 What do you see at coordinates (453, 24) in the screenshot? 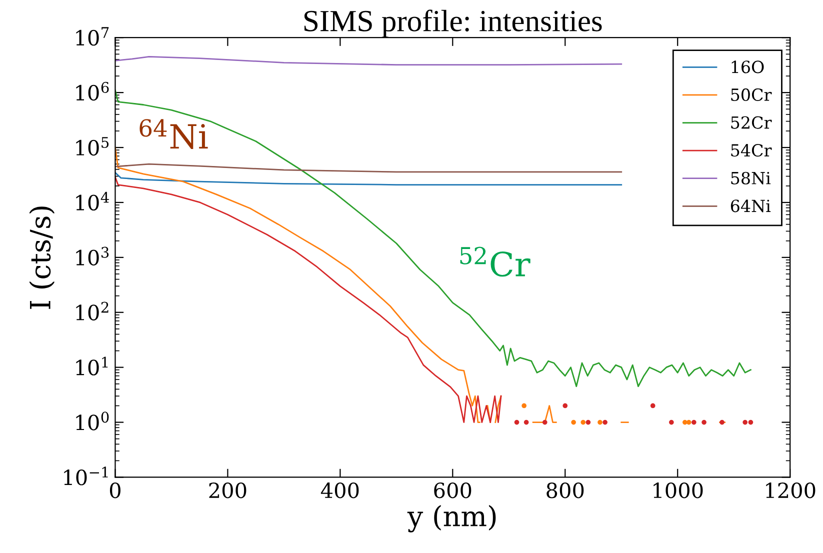
I see `chart-title: SIMS profile: intensities` at bounding box center [453, 24].